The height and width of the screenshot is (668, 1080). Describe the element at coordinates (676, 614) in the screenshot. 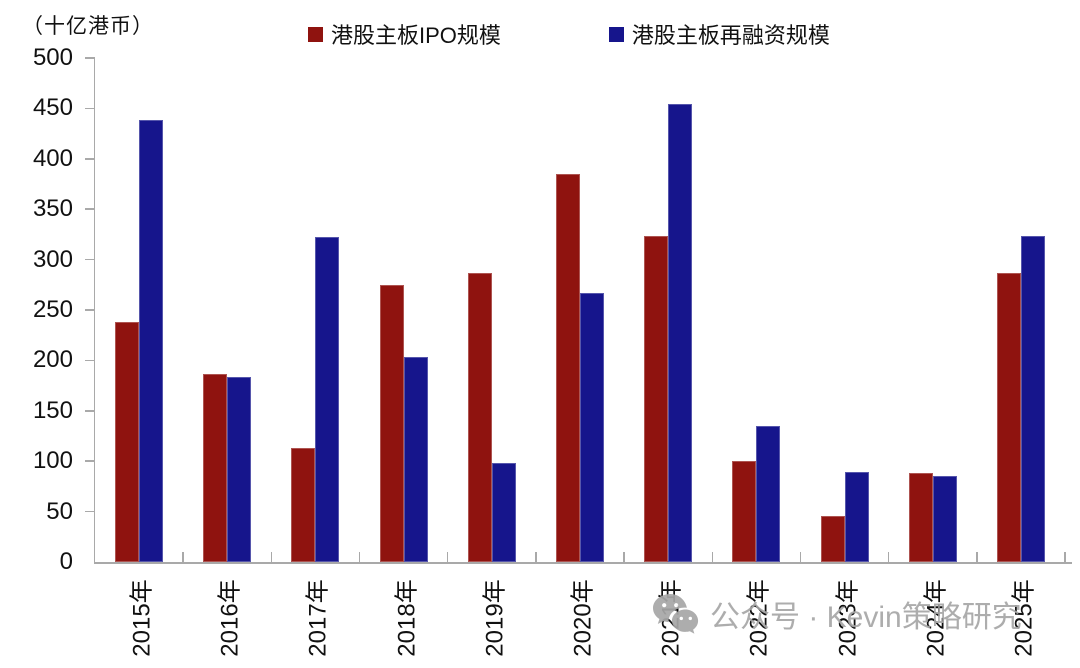

I see `wechat-icon` at that location.